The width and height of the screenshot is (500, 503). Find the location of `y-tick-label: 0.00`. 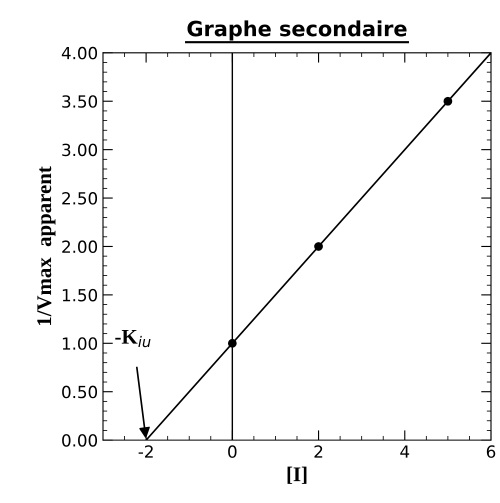

y-tick-label: 0.00 is located at coordinates (80, 440).